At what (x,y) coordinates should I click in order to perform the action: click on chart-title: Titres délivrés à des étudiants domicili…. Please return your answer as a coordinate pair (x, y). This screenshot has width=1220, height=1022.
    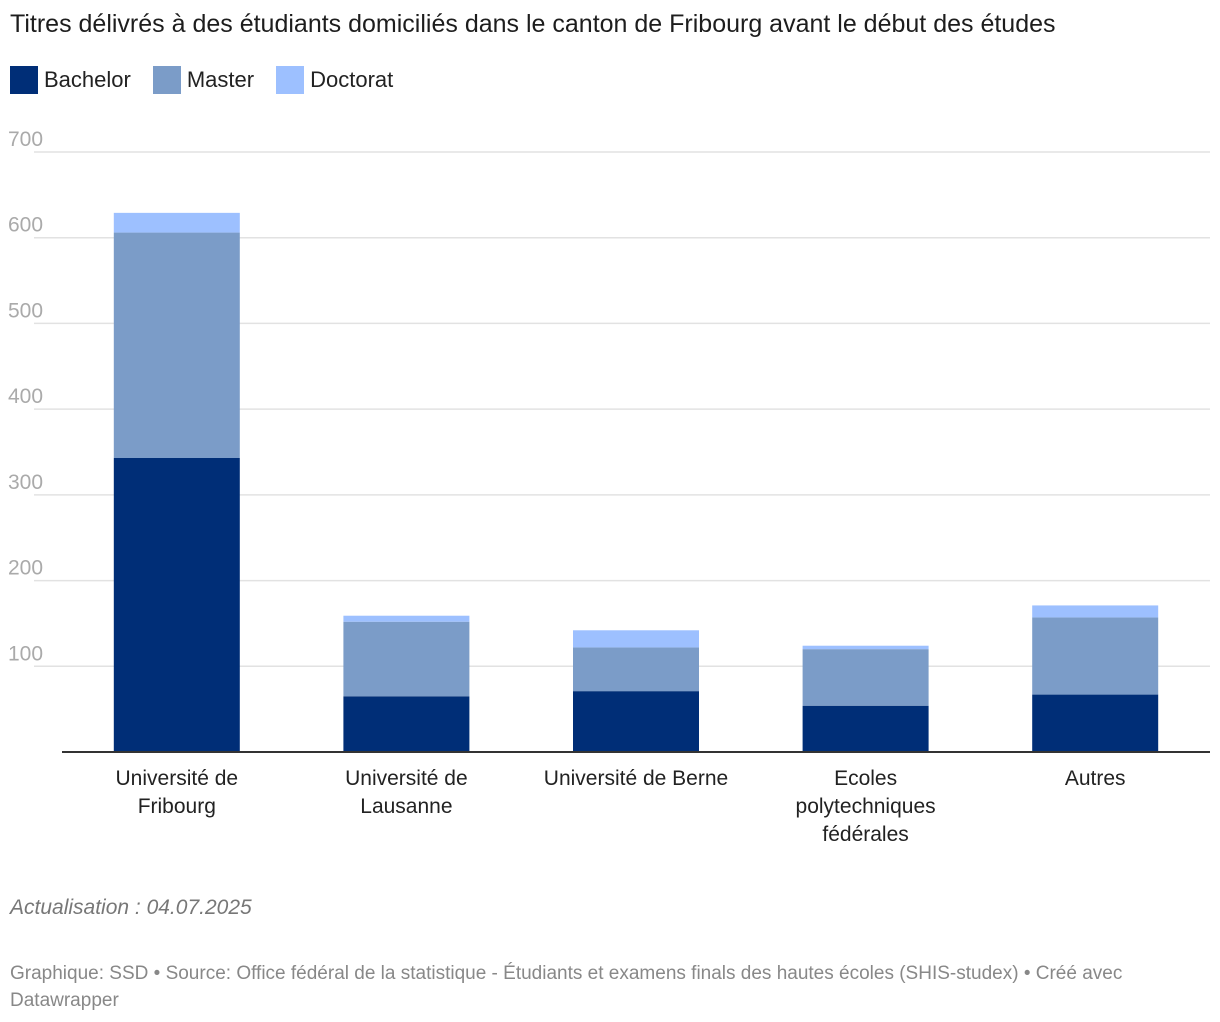
    Looking at the image, I should click on (533, 24).